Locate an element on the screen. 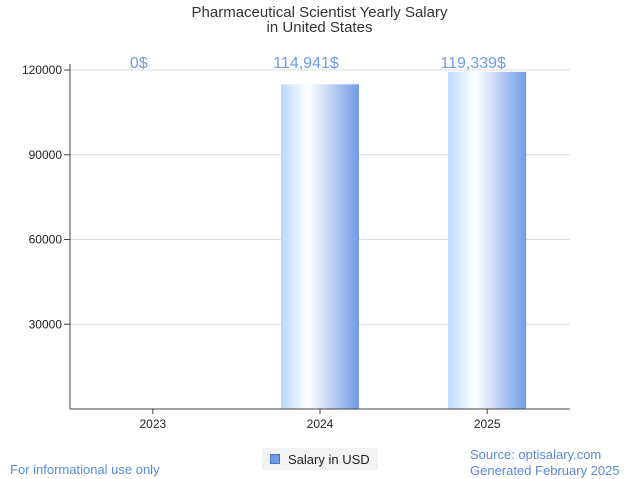 This screenshot has width=639, height=479. x-tick-label: 2023 is located at coordinates (152, 424).